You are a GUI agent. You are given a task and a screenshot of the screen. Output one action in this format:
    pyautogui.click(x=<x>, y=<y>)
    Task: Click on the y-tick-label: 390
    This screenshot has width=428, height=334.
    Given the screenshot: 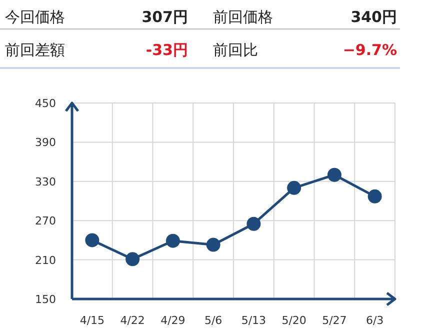 What is the action you would take?
    pyautogui.click(x=45, y=143)
    